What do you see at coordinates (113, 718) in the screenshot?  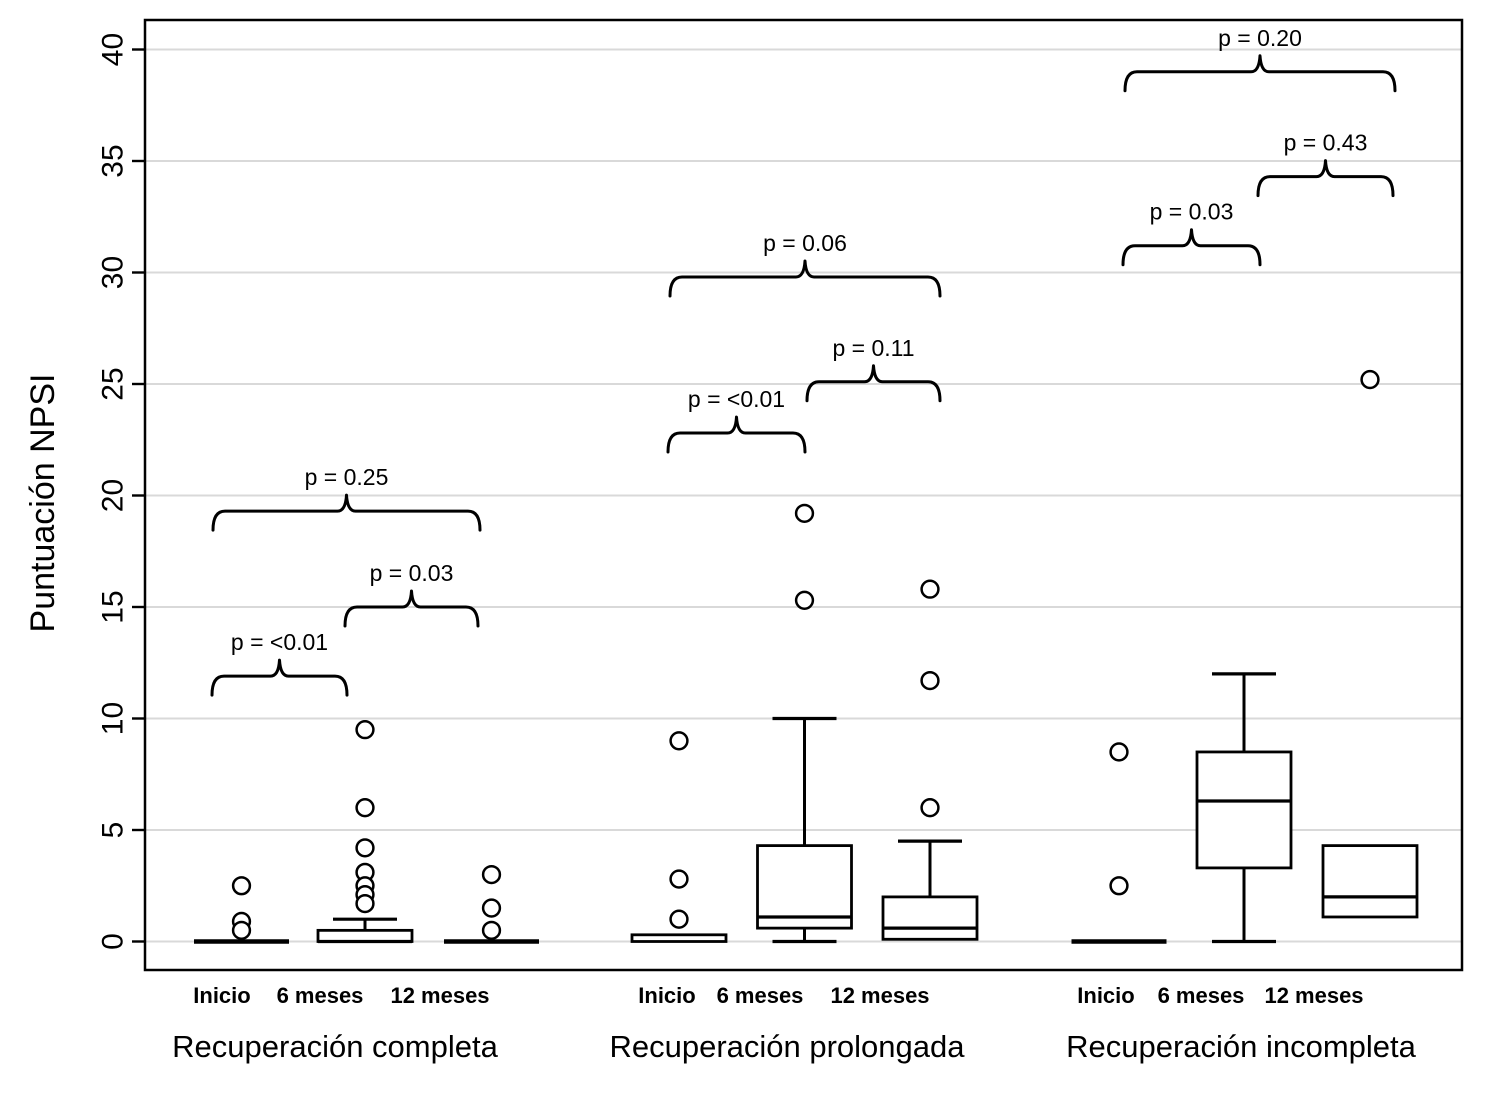 I see `y-tick-label-10: 10` at bounding box center [113, 718].